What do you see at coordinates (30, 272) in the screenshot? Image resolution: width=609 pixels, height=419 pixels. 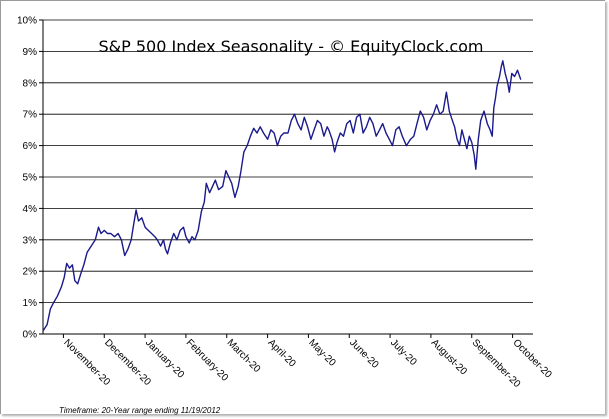 I see `y-tick-label: 2%` at bounding box center [30, 272].